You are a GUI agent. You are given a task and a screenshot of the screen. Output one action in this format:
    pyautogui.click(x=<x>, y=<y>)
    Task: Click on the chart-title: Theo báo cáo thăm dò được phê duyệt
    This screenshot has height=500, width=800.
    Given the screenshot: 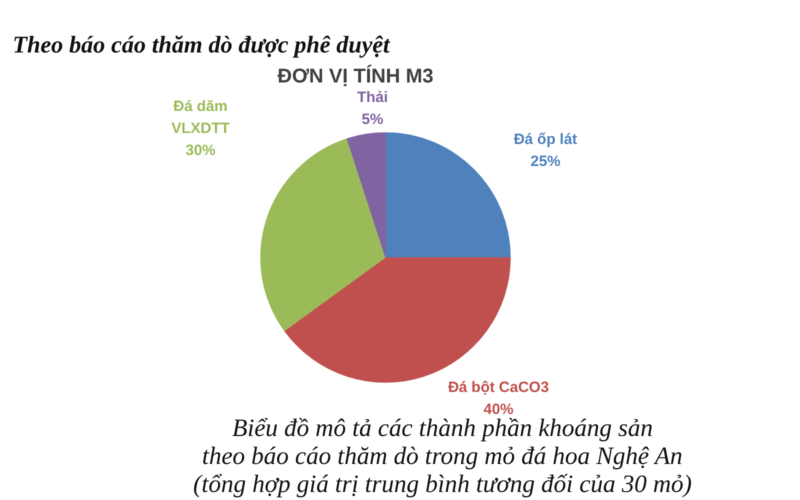 What is the action you would take?
    pyautogui.click(x=202, y=45)
    